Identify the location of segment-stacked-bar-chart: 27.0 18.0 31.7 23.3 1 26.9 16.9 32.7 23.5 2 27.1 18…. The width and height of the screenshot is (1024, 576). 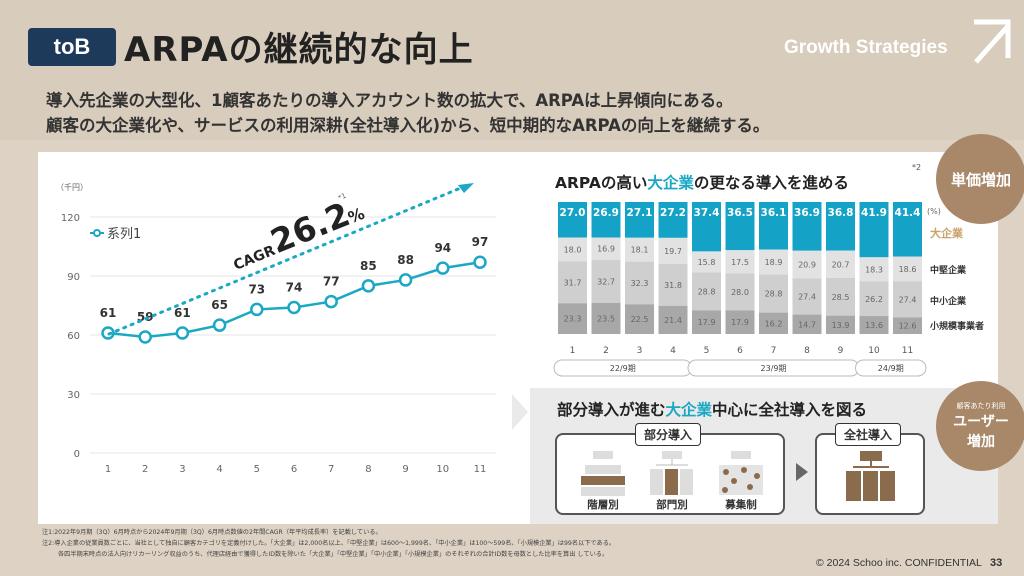
(768, 289).